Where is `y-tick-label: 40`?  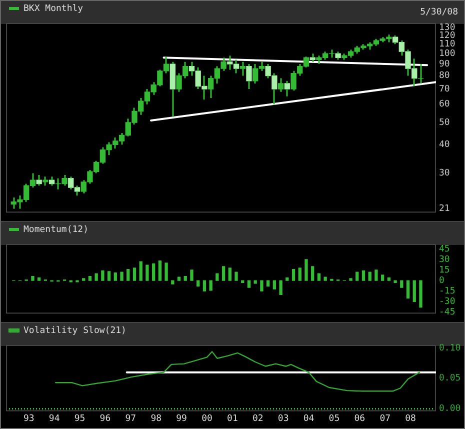
y-tick-label: 40 is located at coordinates (444, 145).